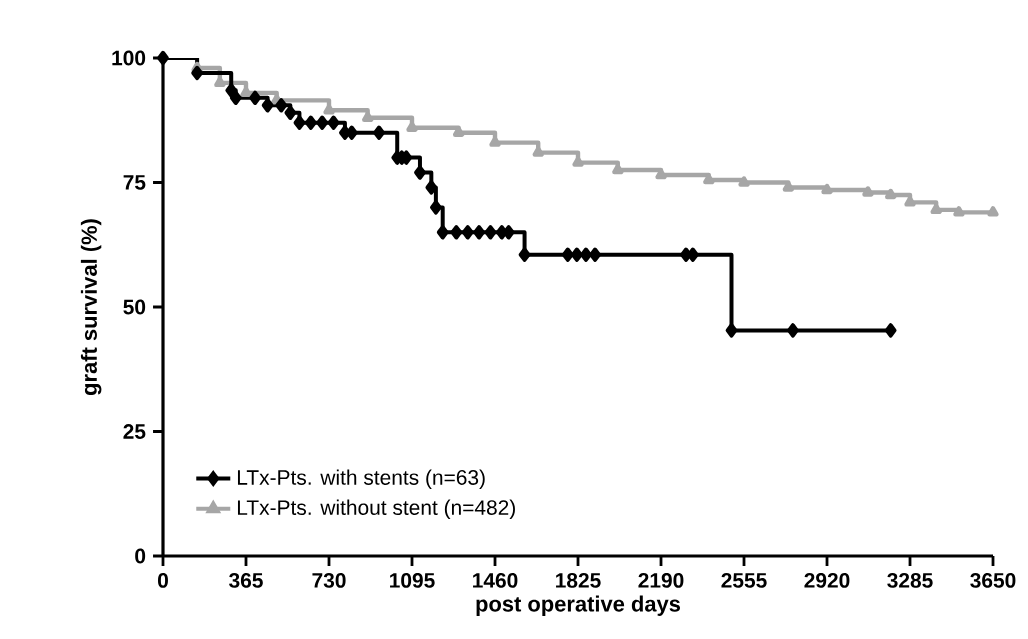  I want to click on x-tick-label: 2920, so click(827, 580).